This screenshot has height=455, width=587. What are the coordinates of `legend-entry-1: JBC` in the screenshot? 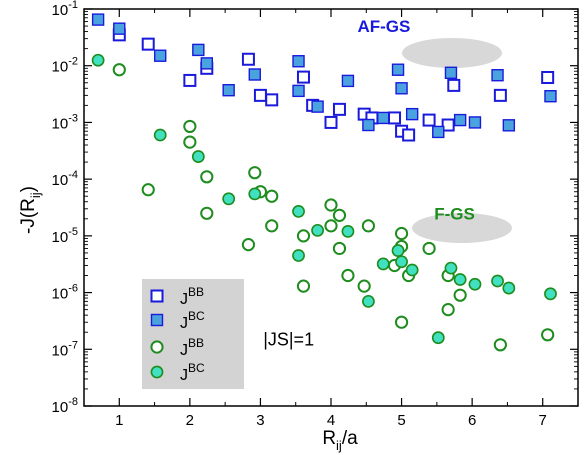 It's located at (177, 320).